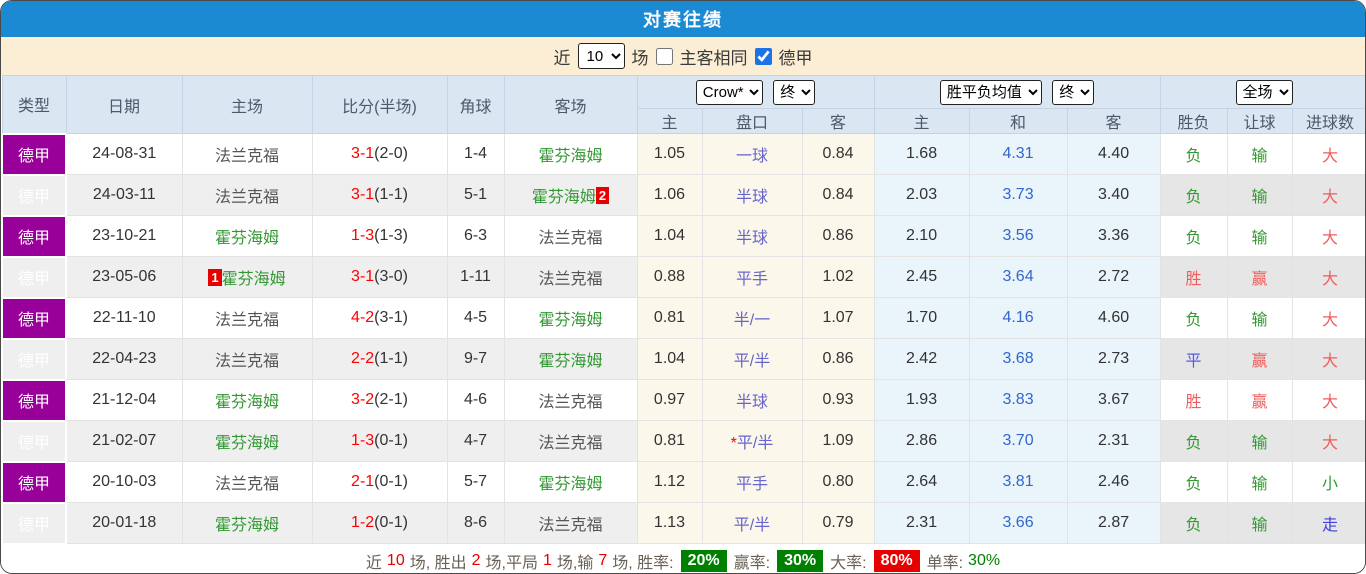 The height and width of the screenshot is (574, 1366). What do you see at coordinates (990, 92) in the screenshot?
I see `avg-type-select: 胜平负均值` at bounding box center [990, 92].